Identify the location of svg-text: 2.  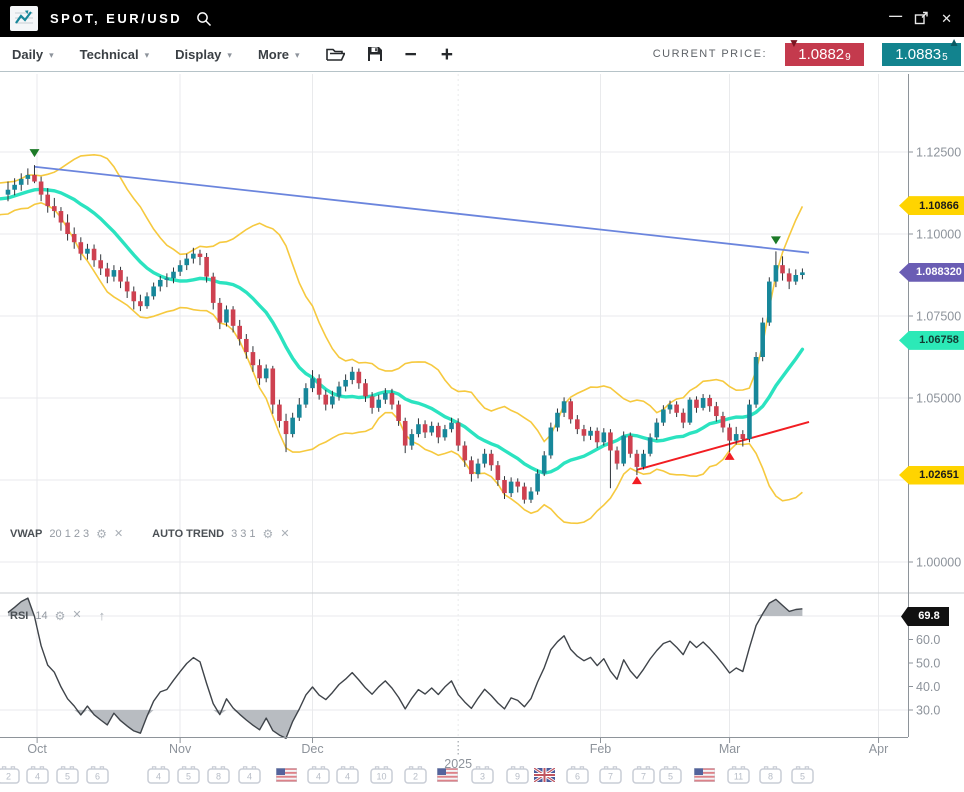
(415, 777).